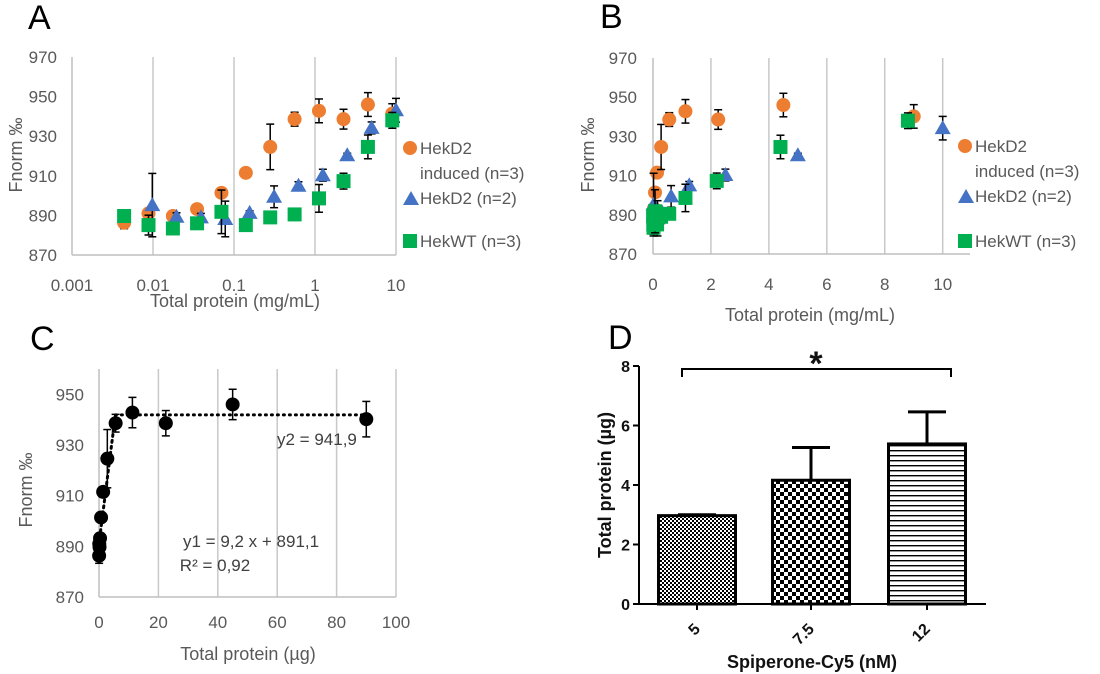  Describe the element at coordinates (884, 284) in the screenshot. I see `x-tick-label: 8` at that location.